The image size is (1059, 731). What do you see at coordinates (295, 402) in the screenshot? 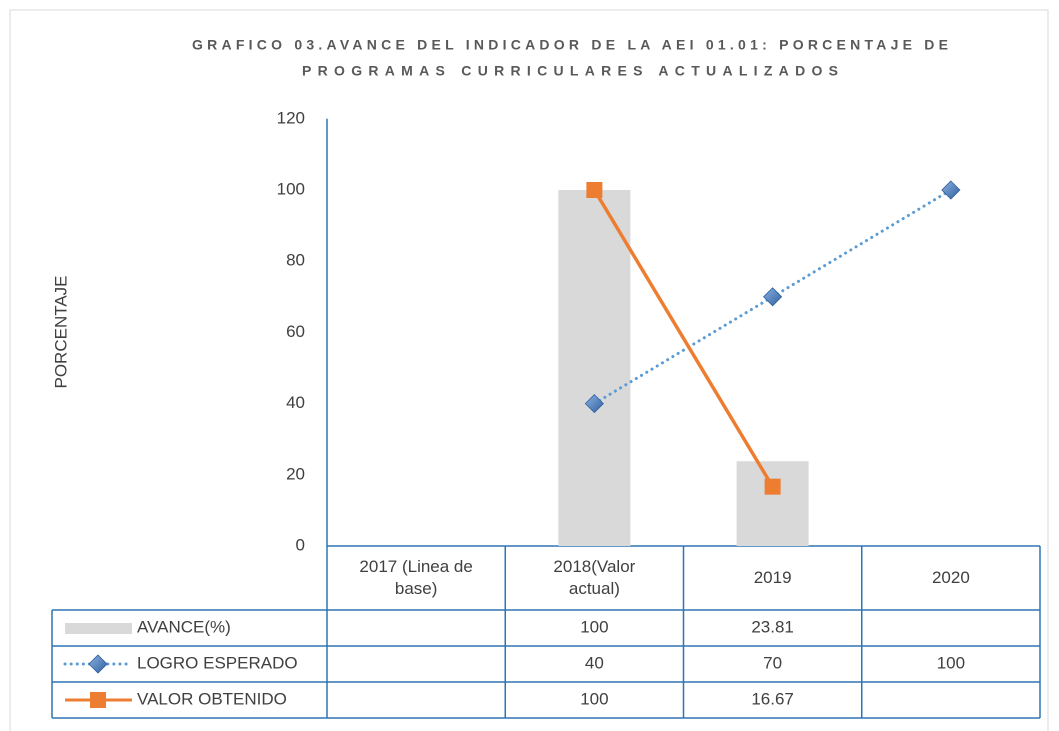
I see `y-tick-label: 40` at bounding box center [295, 402].